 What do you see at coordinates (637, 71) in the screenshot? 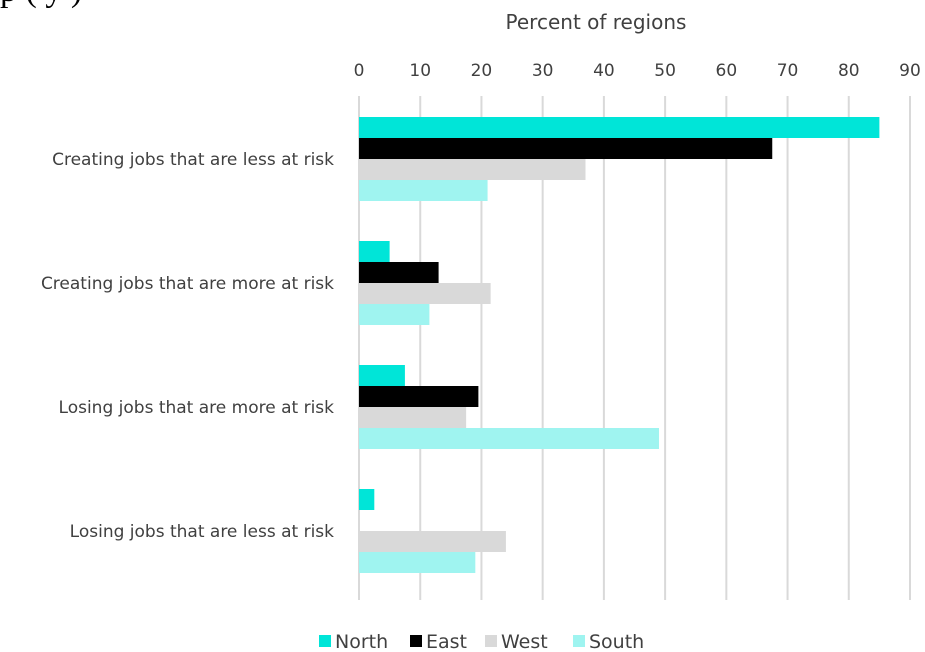
I see `x-axis-ticks: 0 10 20 30 40 50 60 70 80 90` at bounding box center [637, 71].